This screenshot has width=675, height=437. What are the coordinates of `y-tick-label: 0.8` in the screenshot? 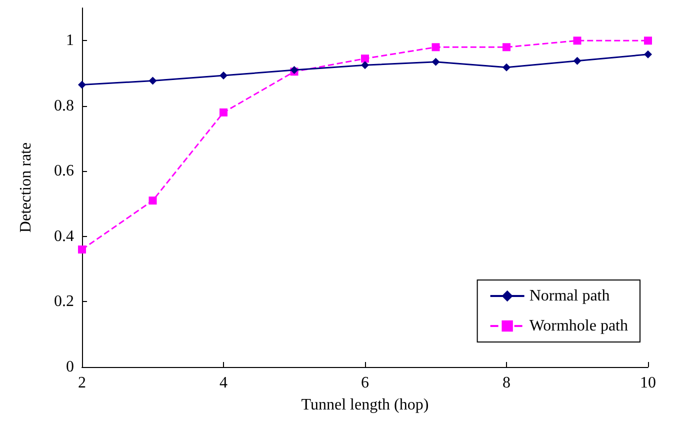 It's located at (64, 105).